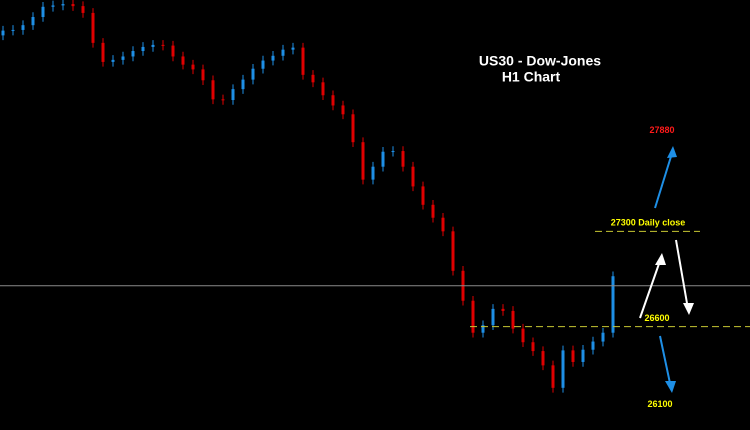 Image resolution: width=750 pixels, height=430 pixels. I want to click on chart-title: US30 - Dow-Jones, so click(540, 61).